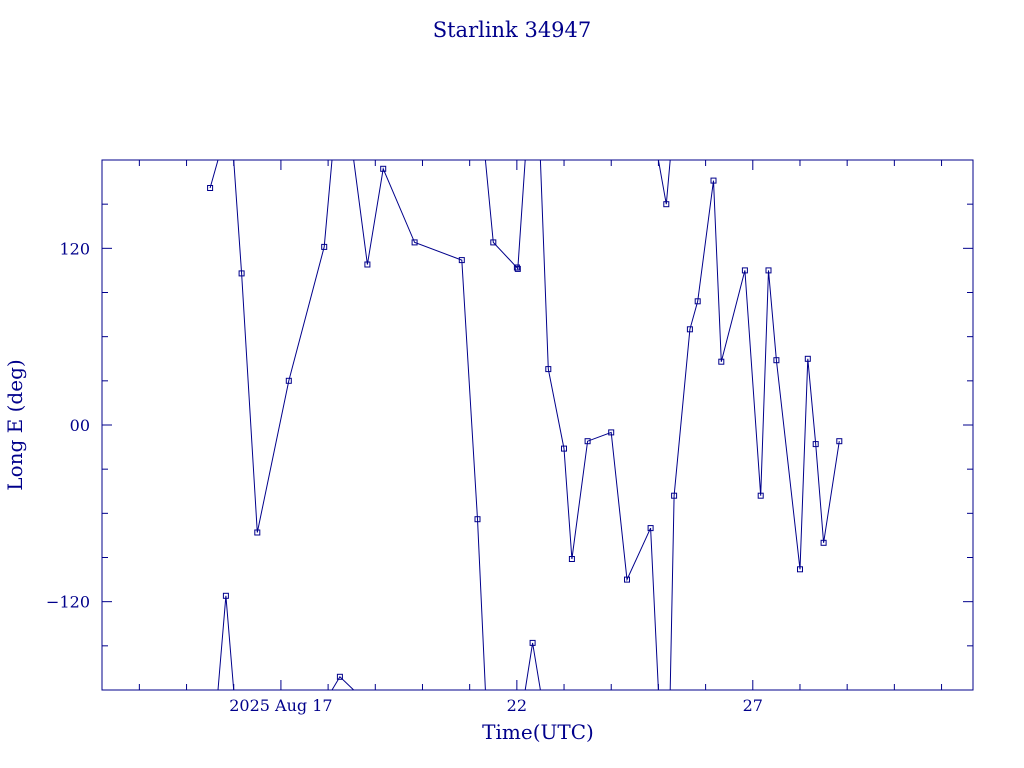  What do you see at coordinates (68, 425) in the screenshot?
I see `y-tick-labels: 120 00 −120` at bounding box center [68, 425].